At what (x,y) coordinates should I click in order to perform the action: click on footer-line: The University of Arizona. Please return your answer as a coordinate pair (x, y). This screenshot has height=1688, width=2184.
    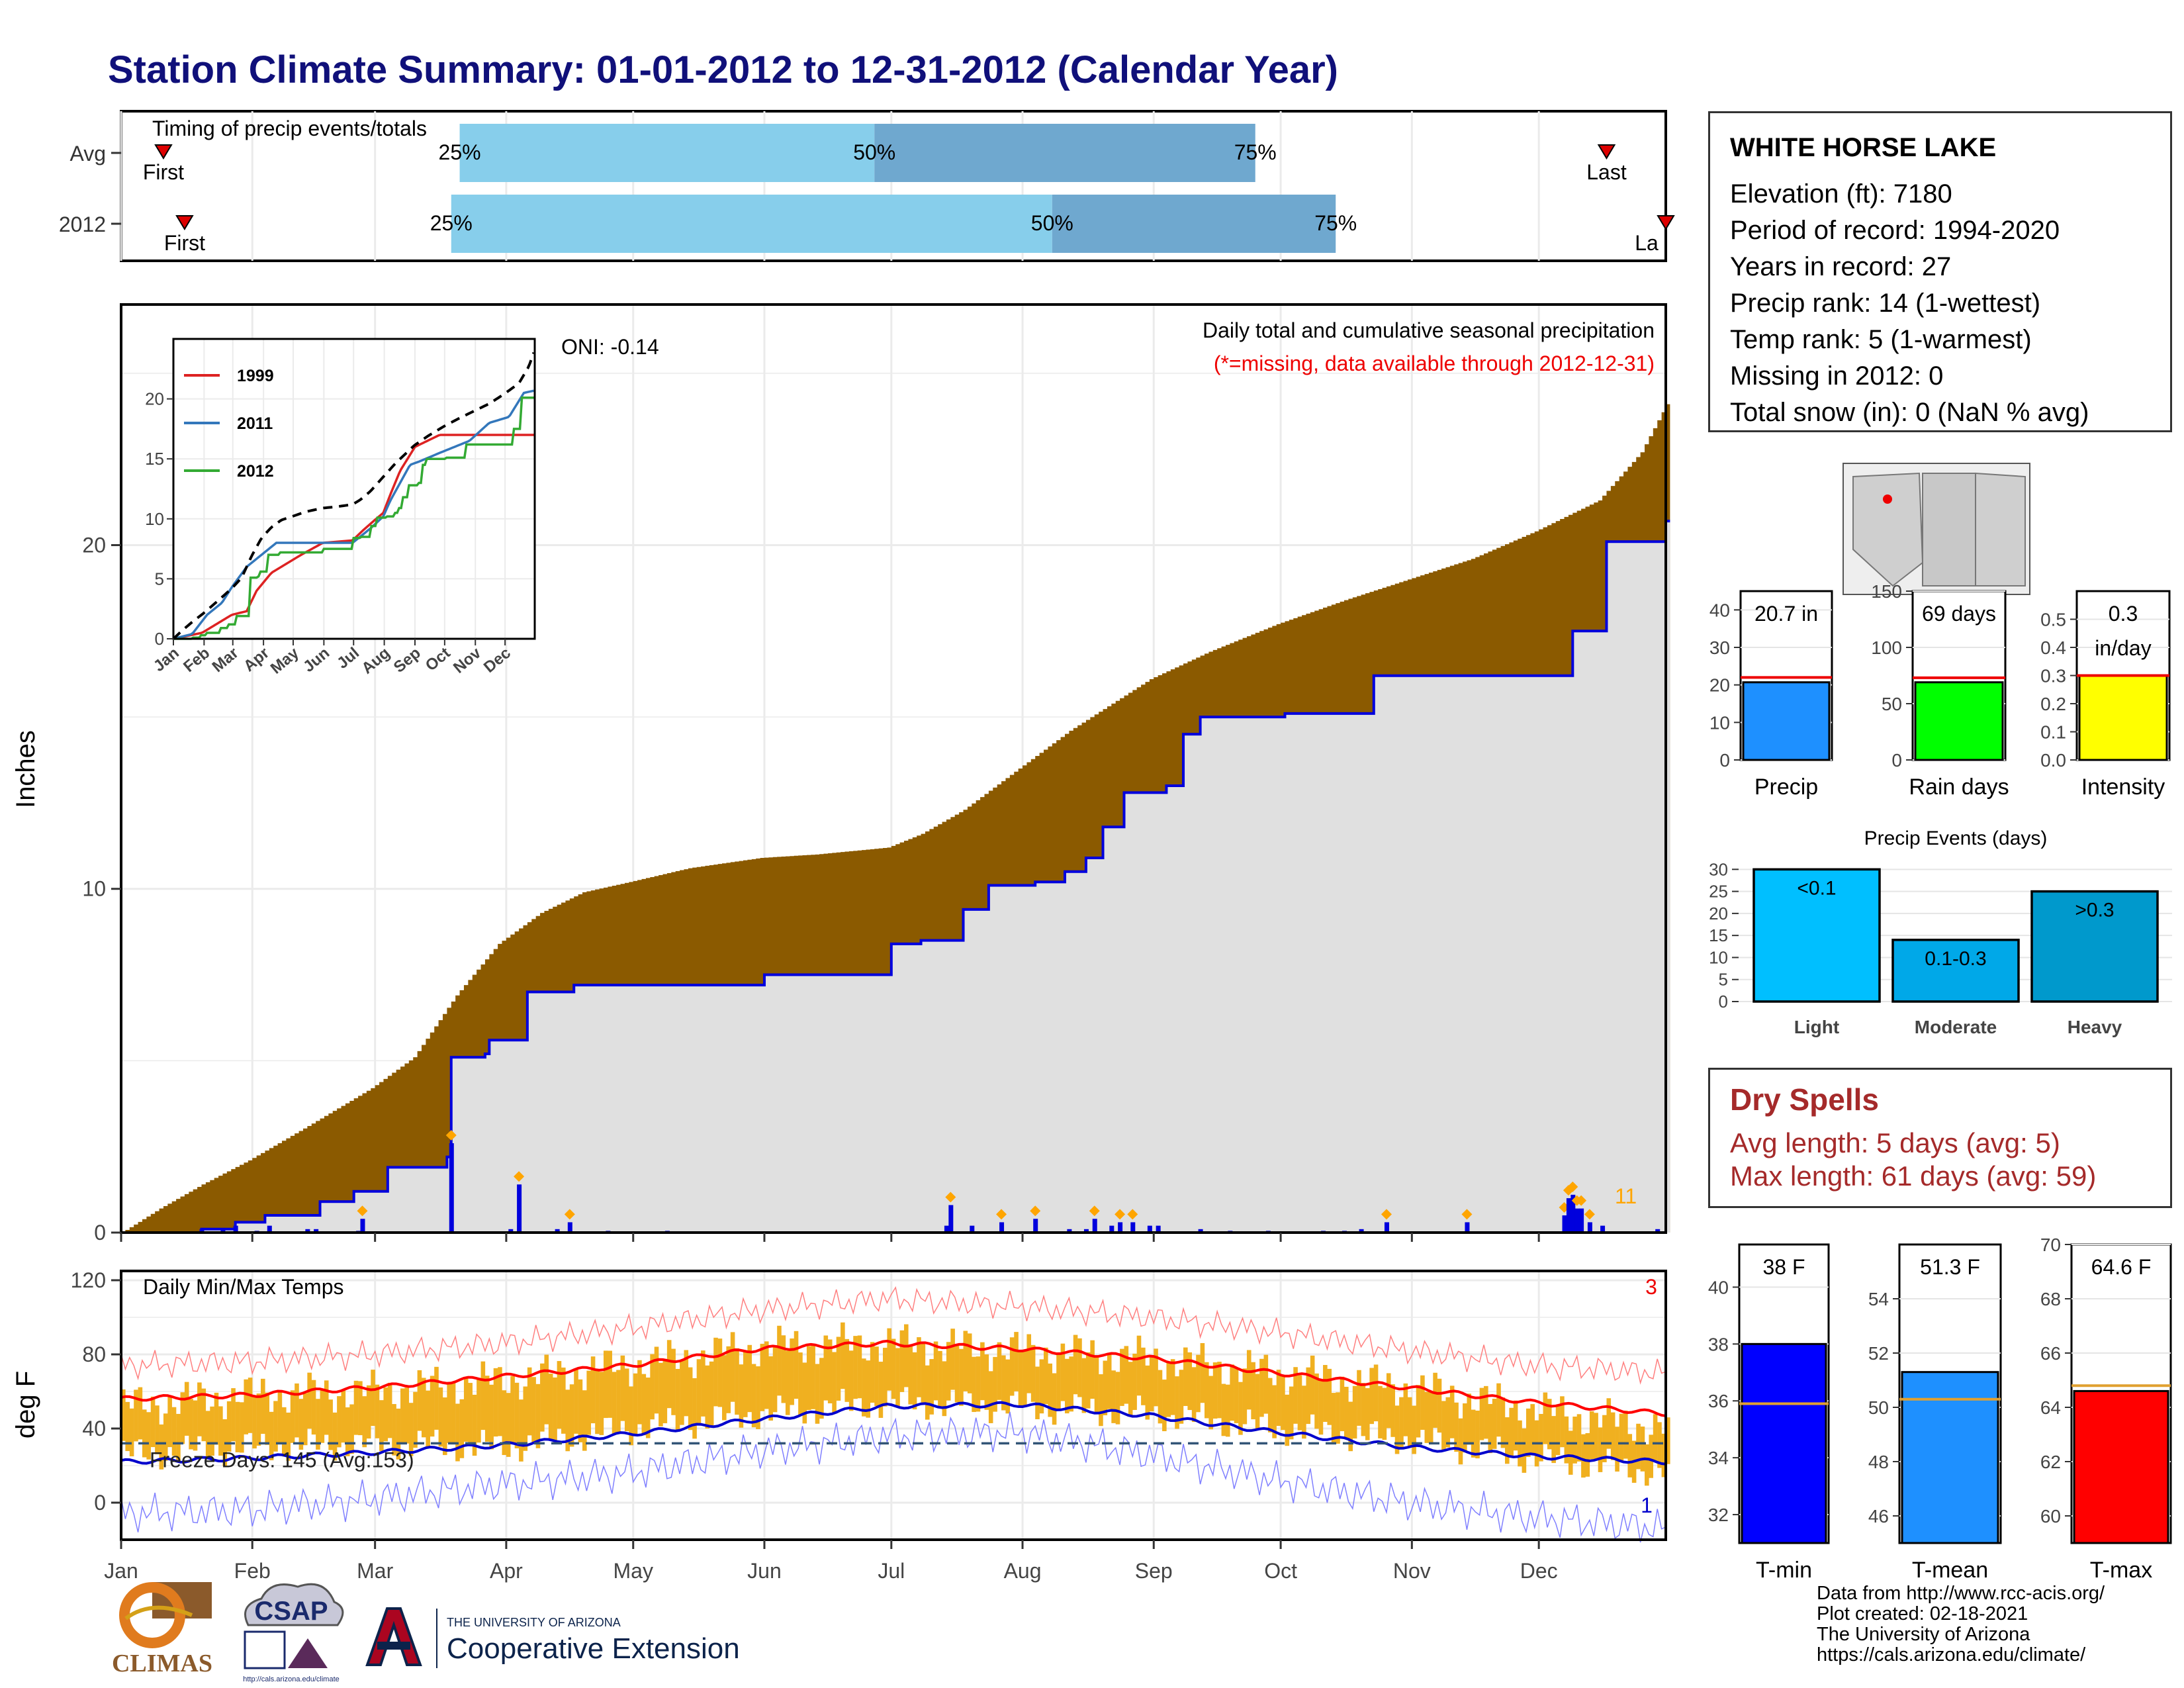
    Looking at the image, I should click on (1923, 1634).